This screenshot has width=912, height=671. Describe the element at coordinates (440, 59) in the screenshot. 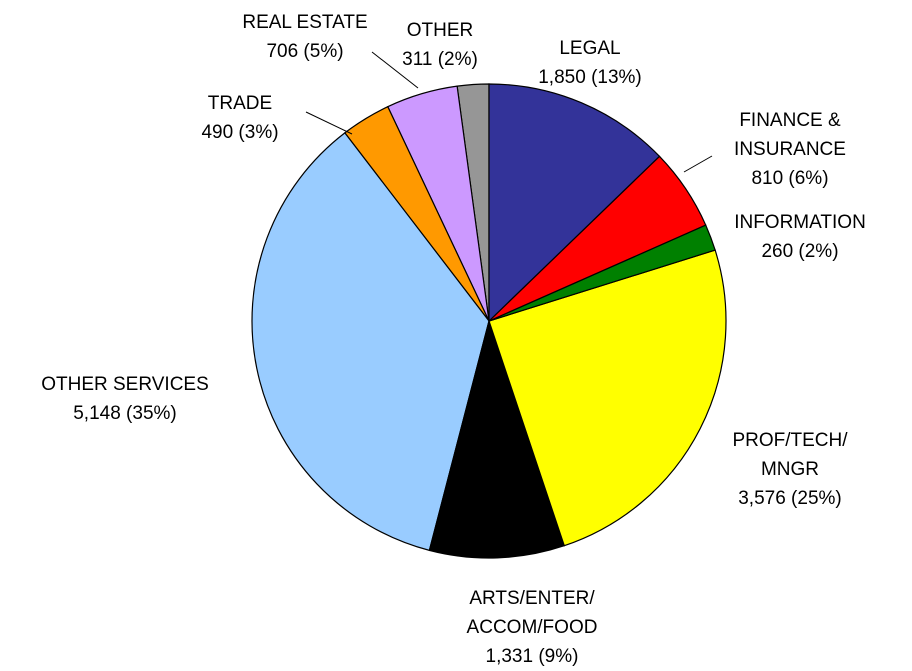

I see `value-label: 311 (2%)` at that location.